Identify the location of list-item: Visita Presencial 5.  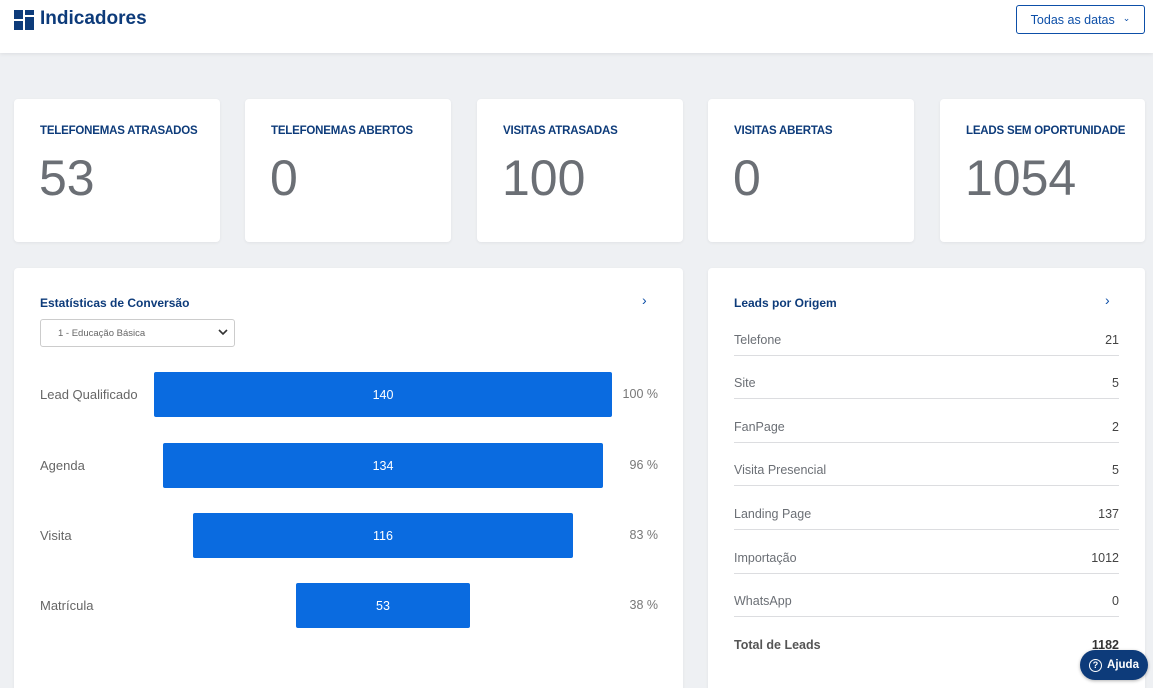
(926, 465).